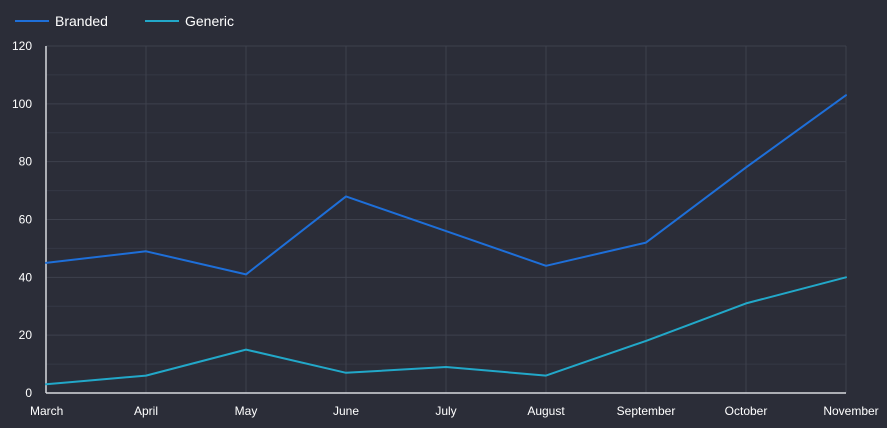 Image resolution: width=887 pixels, height=428 pixels. Describe the element at coordinates (81, 21) in the screenshot. I see `legend-label: Branded` at that location.